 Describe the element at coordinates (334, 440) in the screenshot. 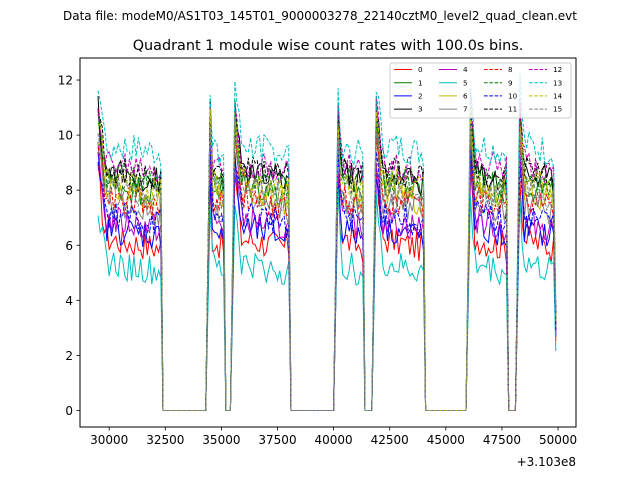

I see `x-tick-label: 40000` at that location.